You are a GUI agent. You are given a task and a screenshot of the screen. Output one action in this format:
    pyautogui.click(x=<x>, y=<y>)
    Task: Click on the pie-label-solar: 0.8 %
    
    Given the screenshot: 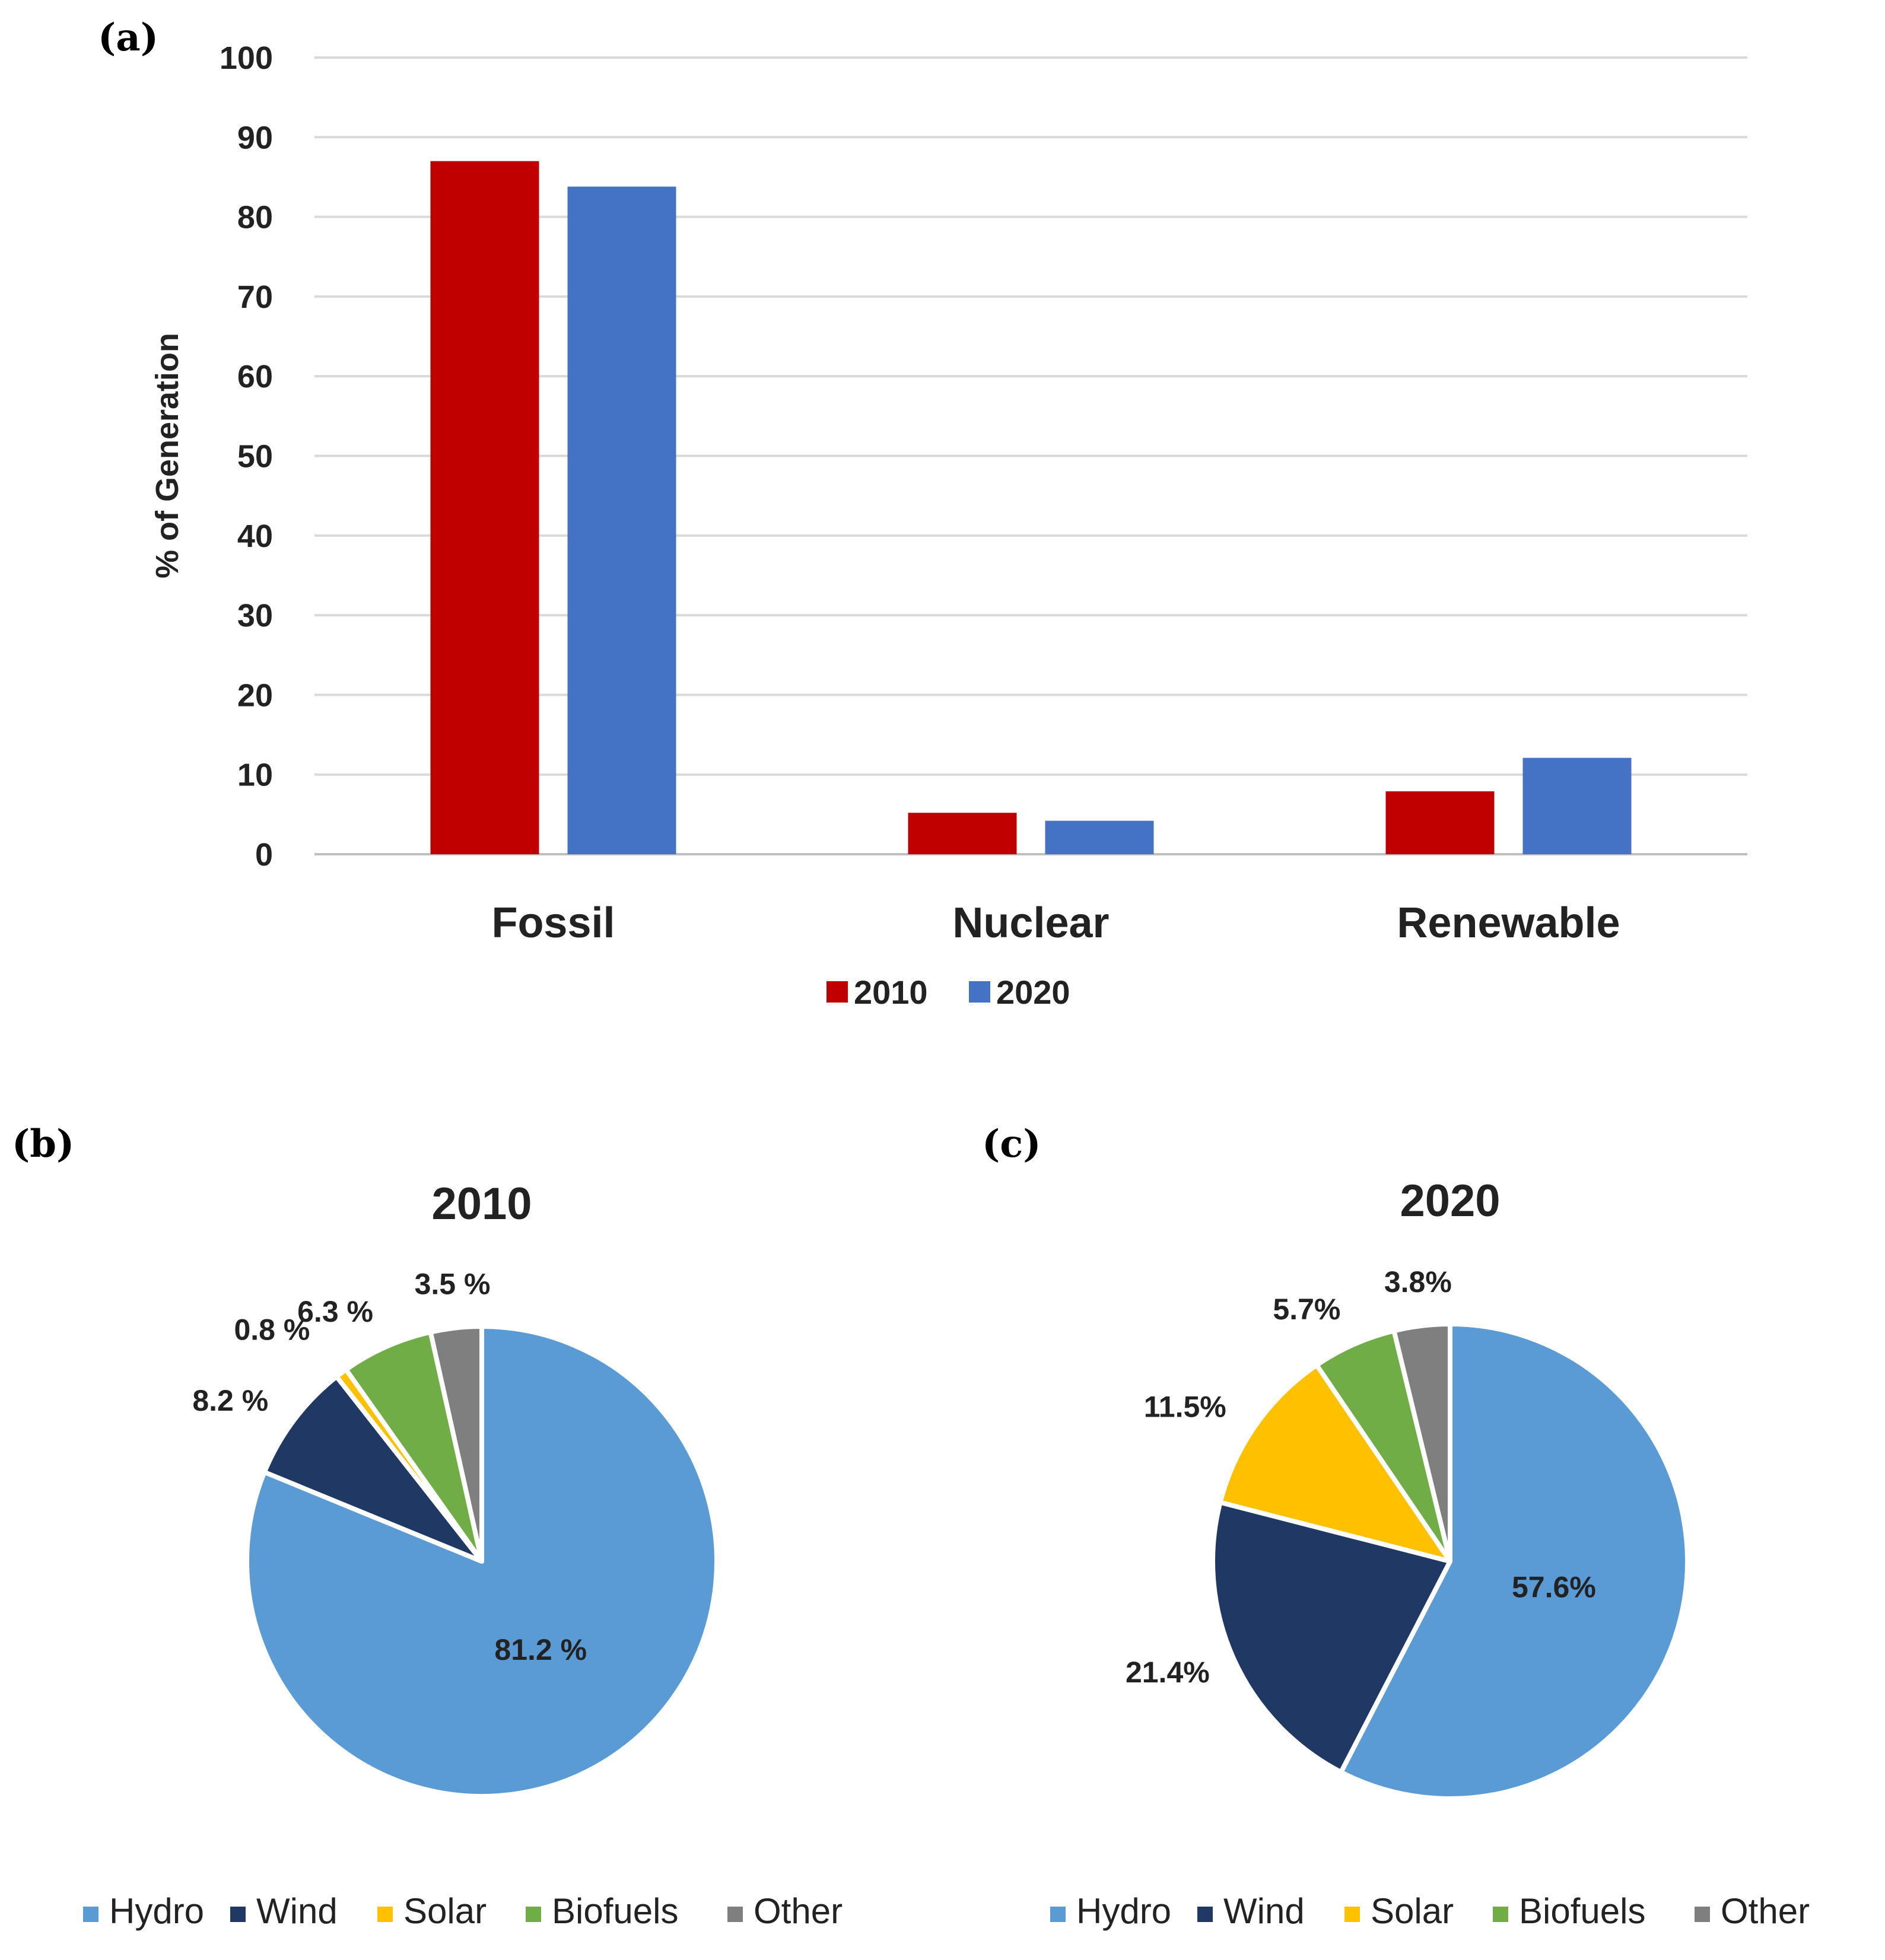 What is the action you would take?
    pyautogui.click(x=272, y=1329)
    